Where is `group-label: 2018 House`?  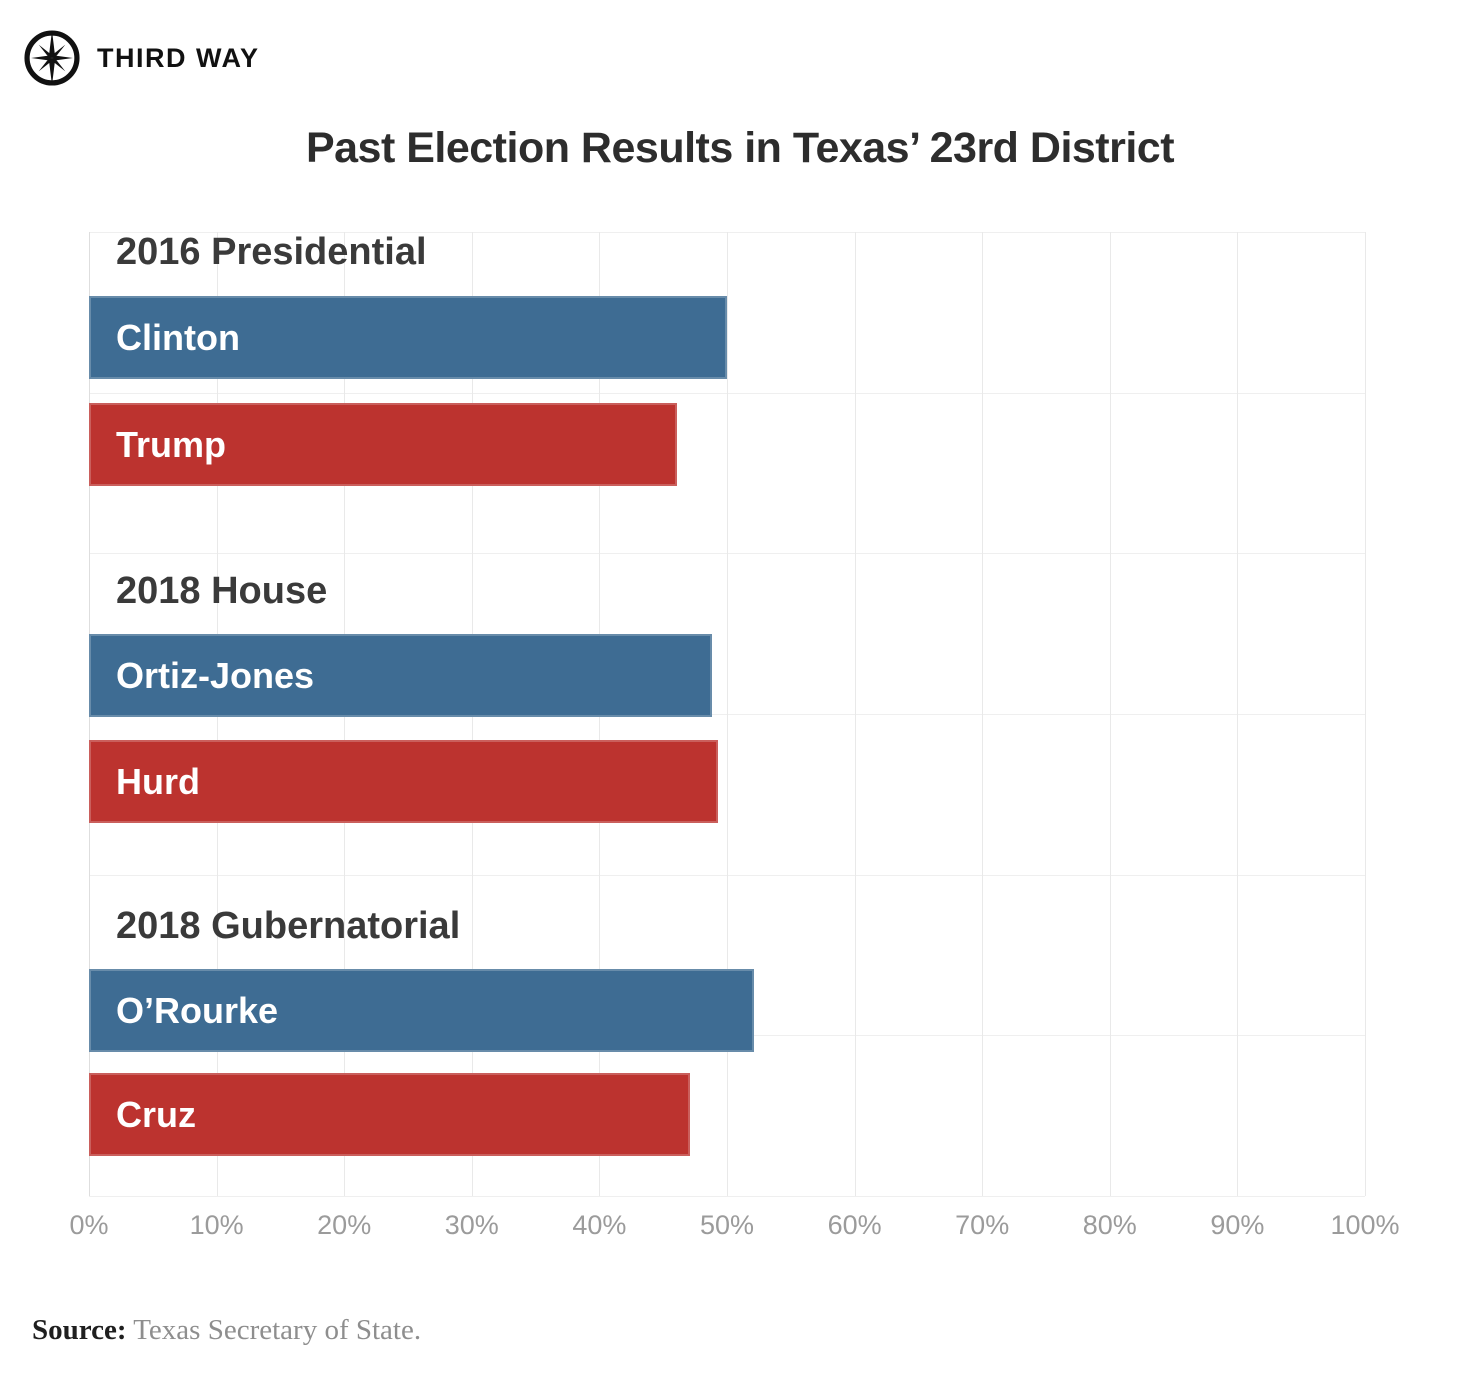 group-label: 2018 House is located at coordinates (222, 591).